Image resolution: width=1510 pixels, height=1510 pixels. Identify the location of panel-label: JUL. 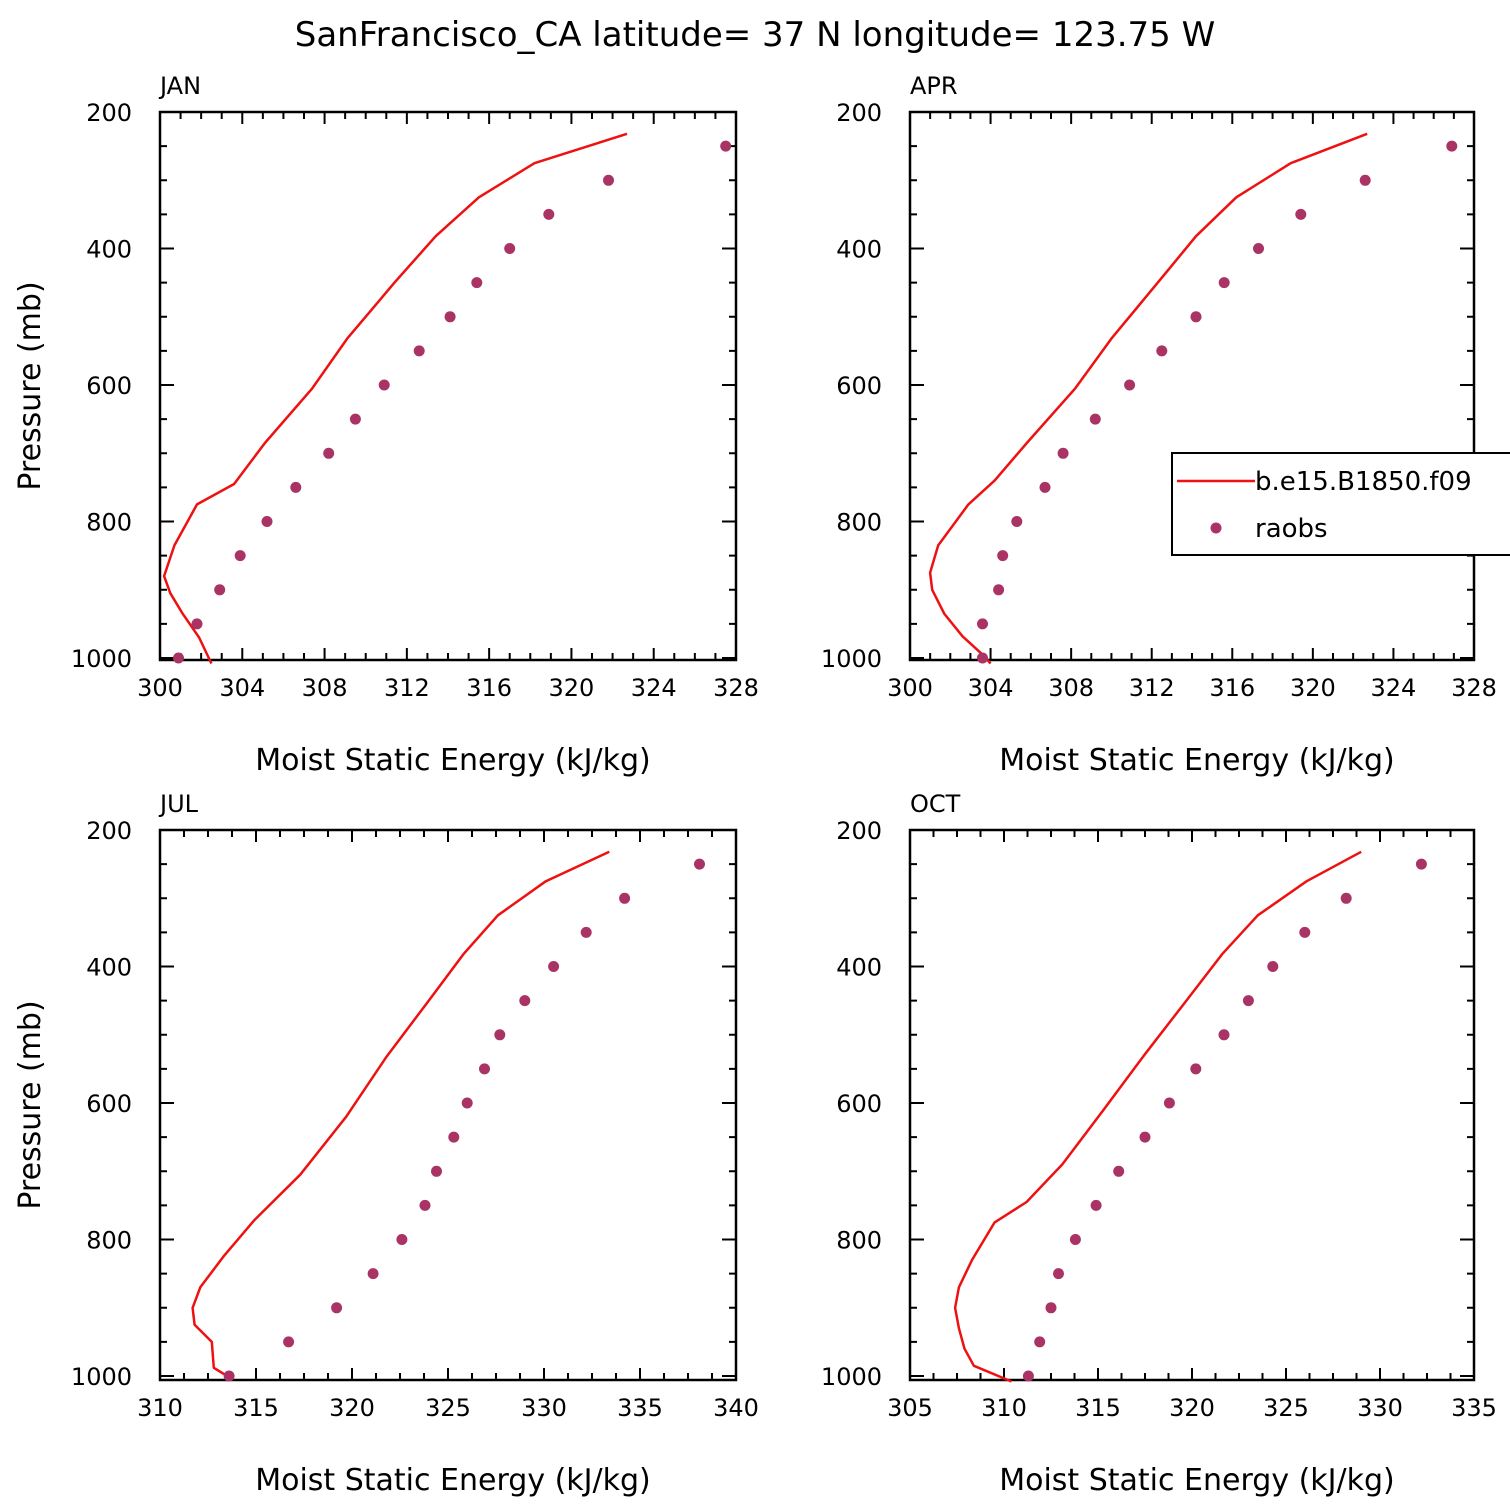
(178, 804).